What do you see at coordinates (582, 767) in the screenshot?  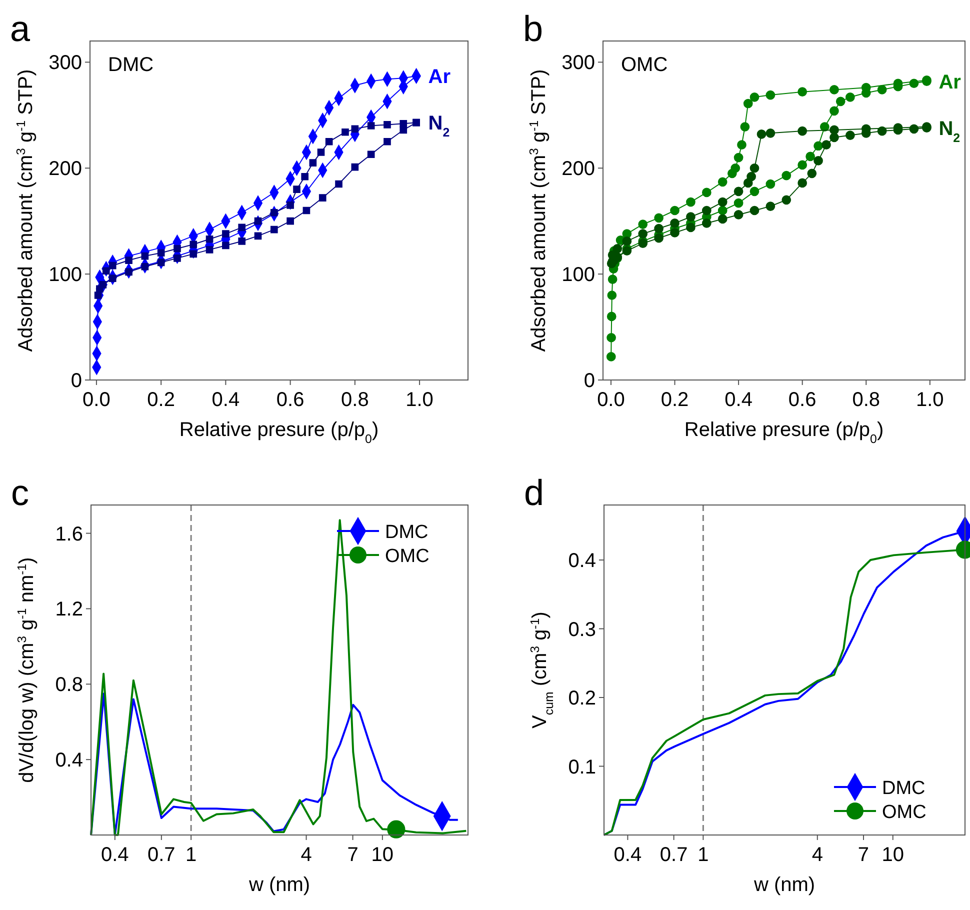 I see `y-tick-label: 0.1` at bounding box center [582, 767].